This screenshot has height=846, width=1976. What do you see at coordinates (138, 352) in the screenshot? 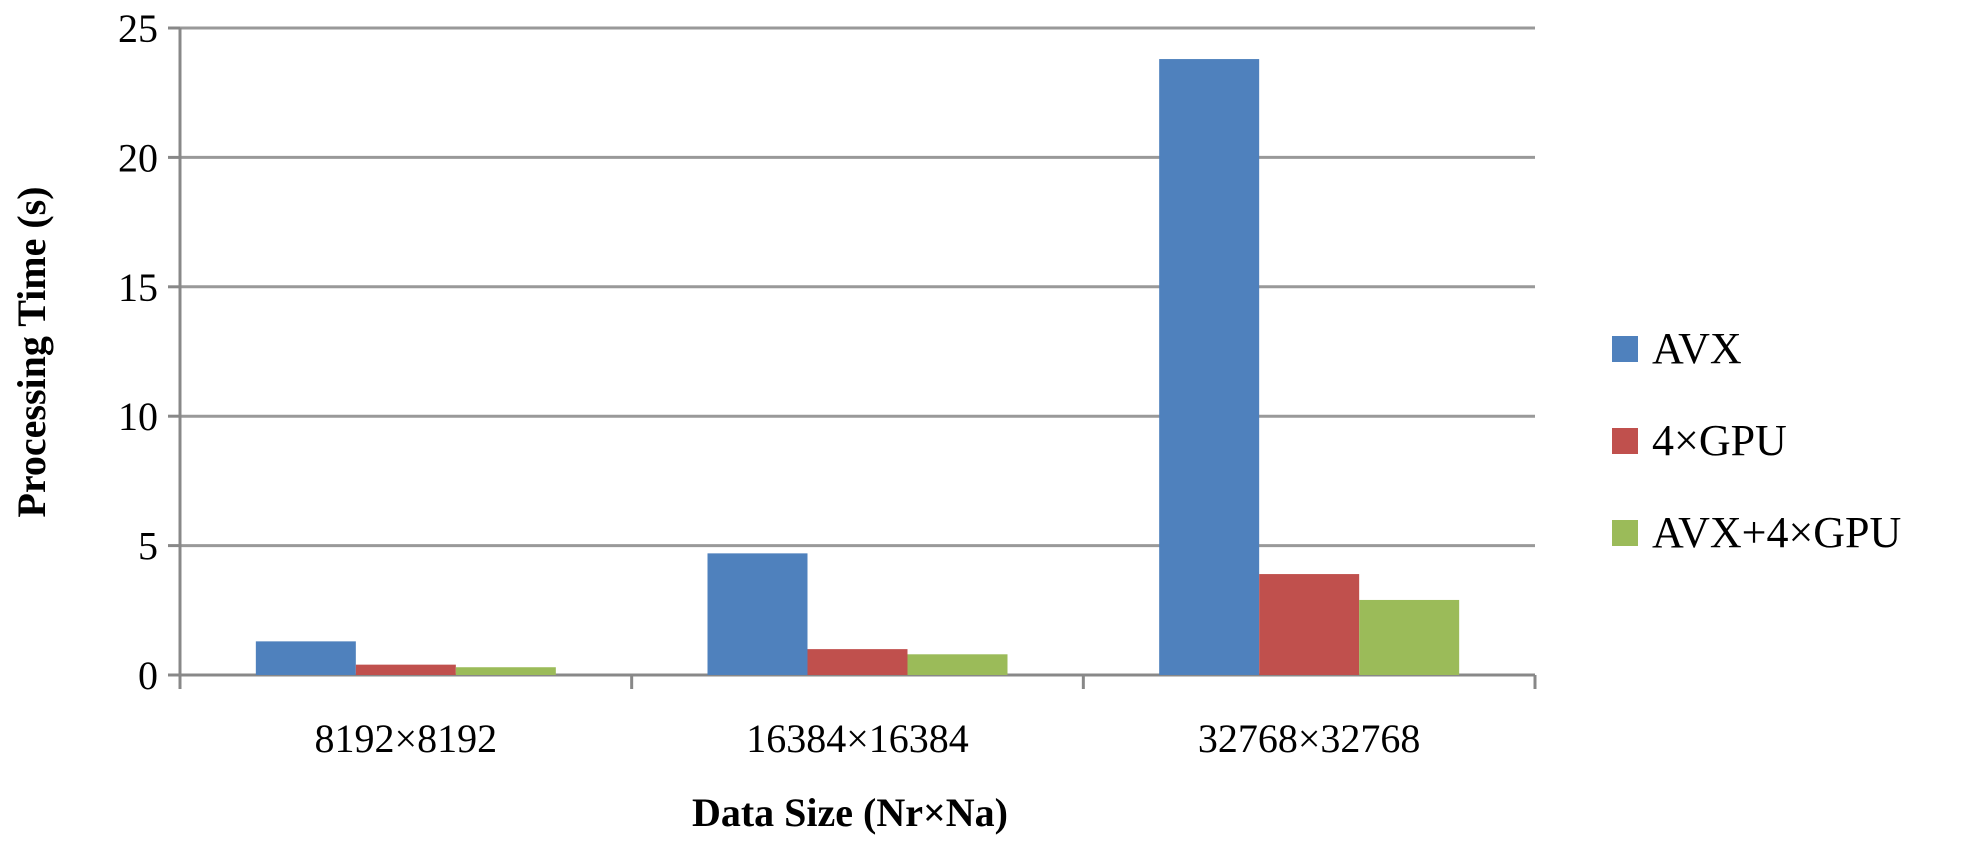
I see `y-tick-labels: 0 5 10 15 20 25` at bounding box center [138, 352].